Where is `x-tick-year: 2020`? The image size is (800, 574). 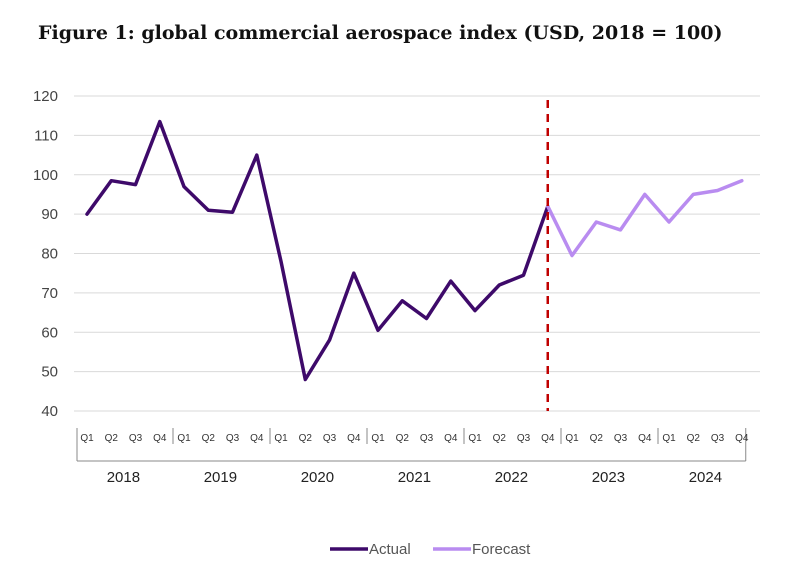
x-tick-year: 2020 is located at coordinates (317, 477).